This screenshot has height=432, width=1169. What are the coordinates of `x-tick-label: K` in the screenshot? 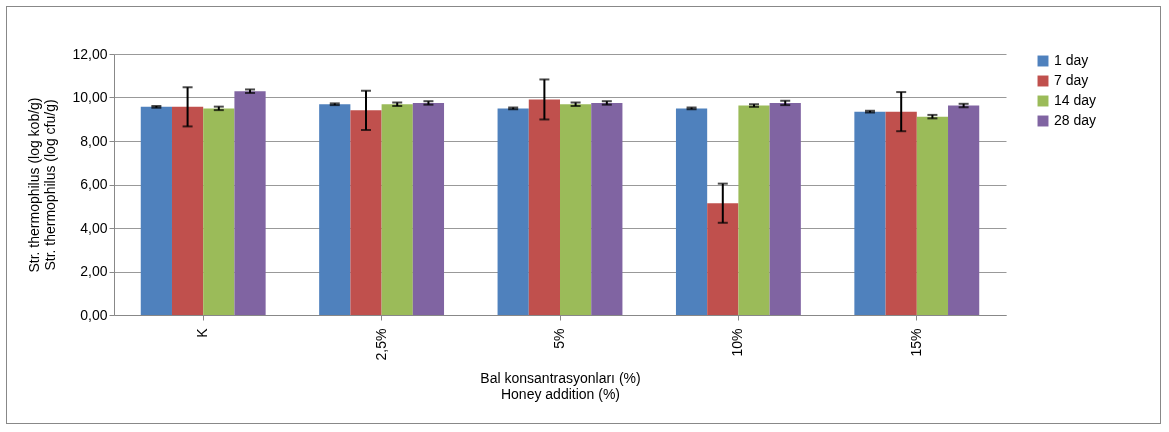 It's located at (202, 332).